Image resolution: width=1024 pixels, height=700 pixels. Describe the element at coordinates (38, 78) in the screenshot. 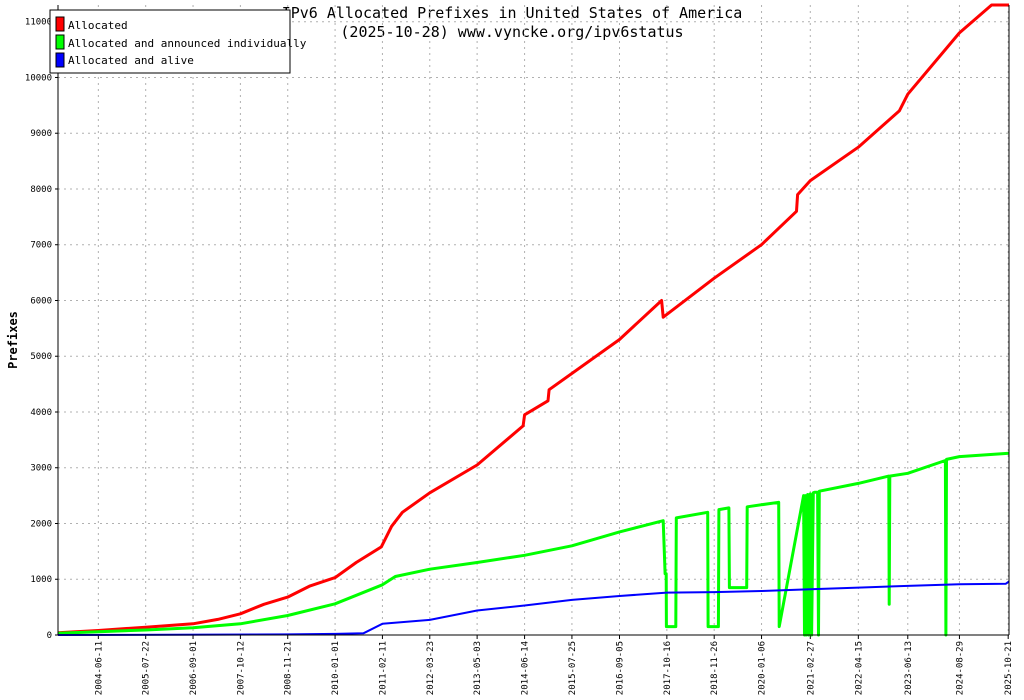

I see `y-tick-label-10: 10000` at that location.